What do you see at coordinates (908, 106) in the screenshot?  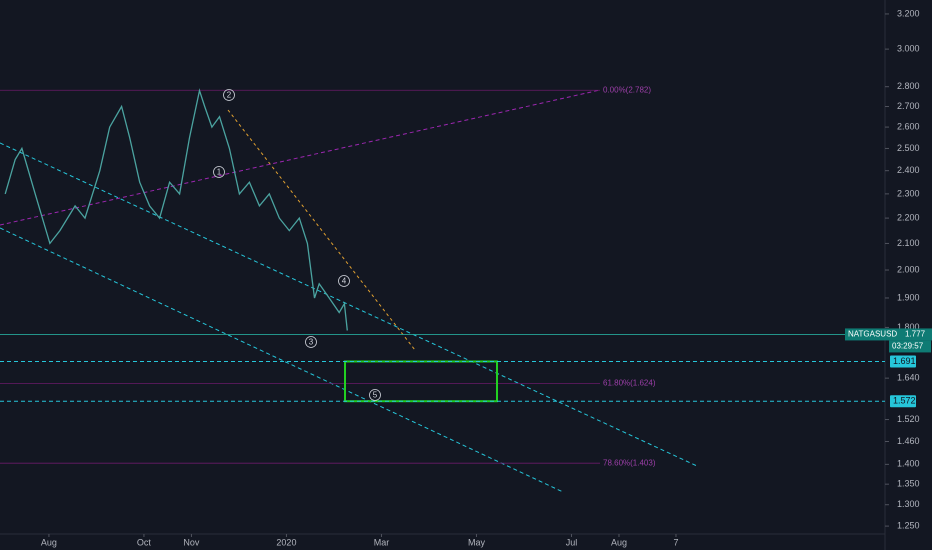 I see `y-tick-label: 2.700` at bounding box center [908, 106].